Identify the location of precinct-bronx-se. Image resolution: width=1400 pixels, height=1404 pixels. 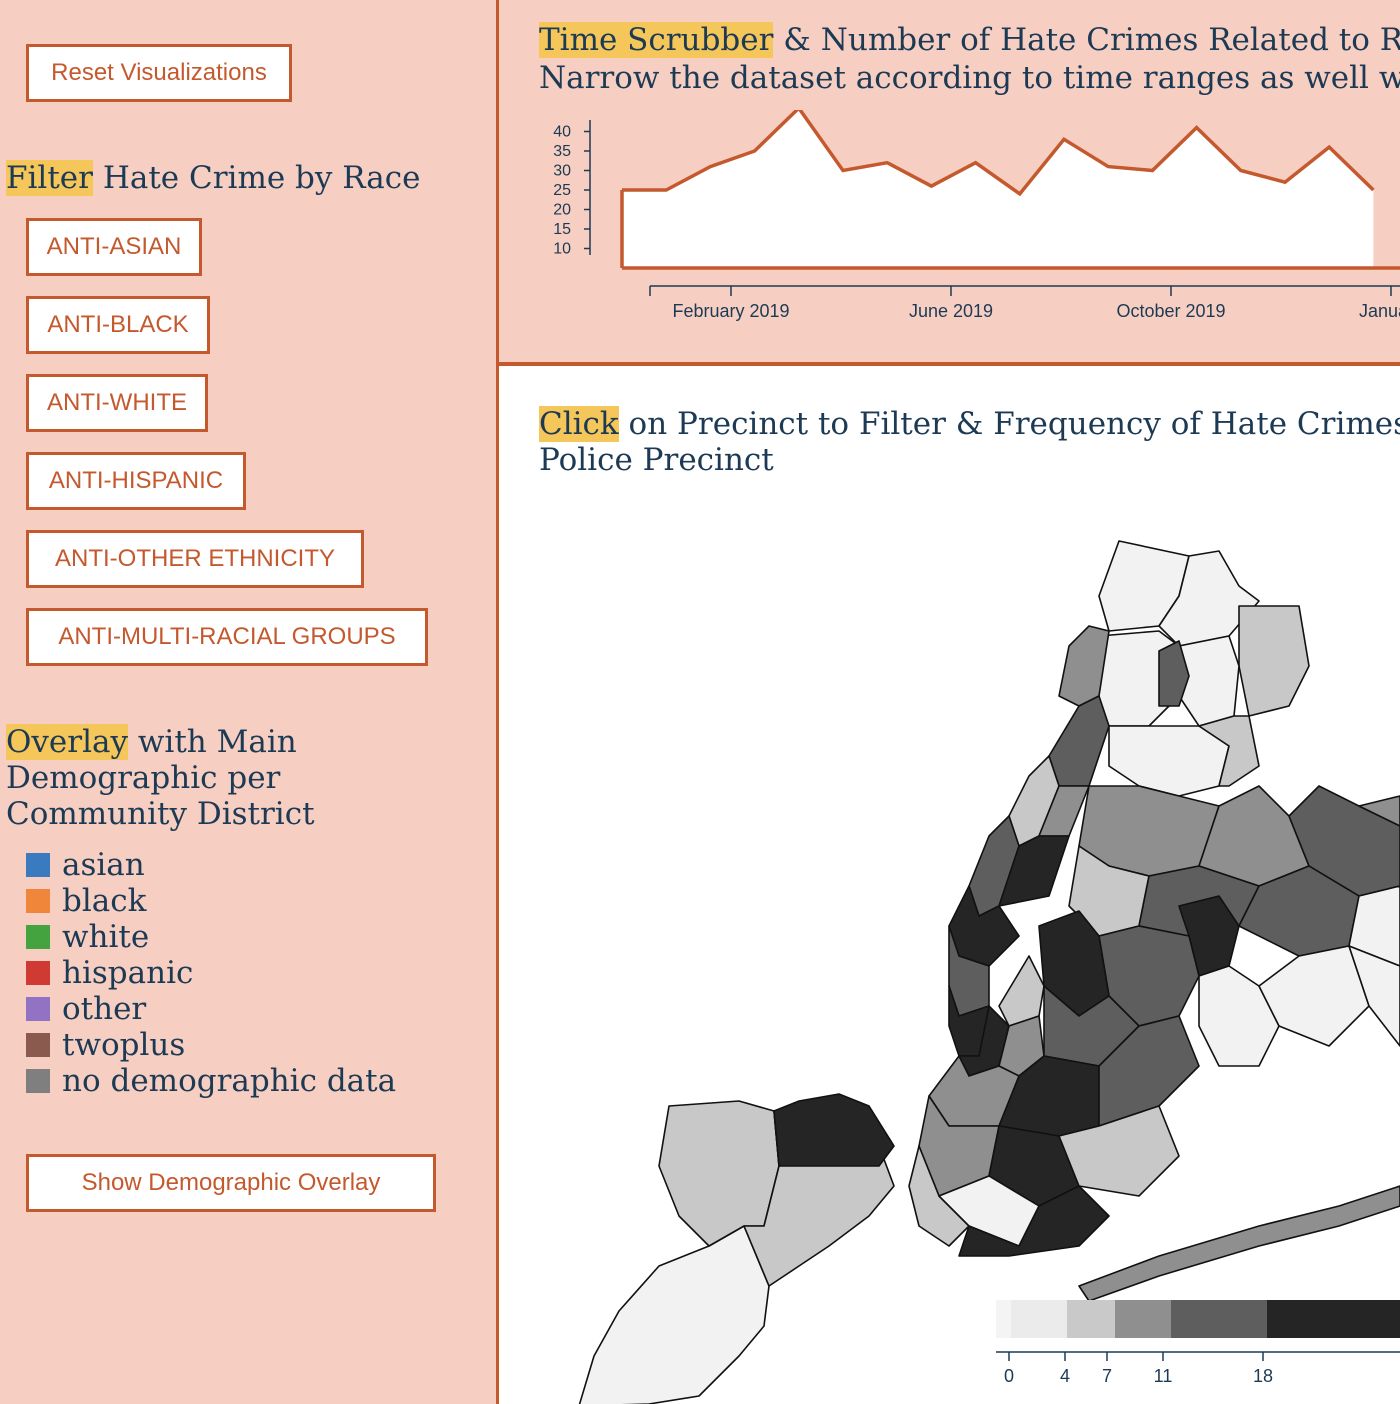
(1229, 751).